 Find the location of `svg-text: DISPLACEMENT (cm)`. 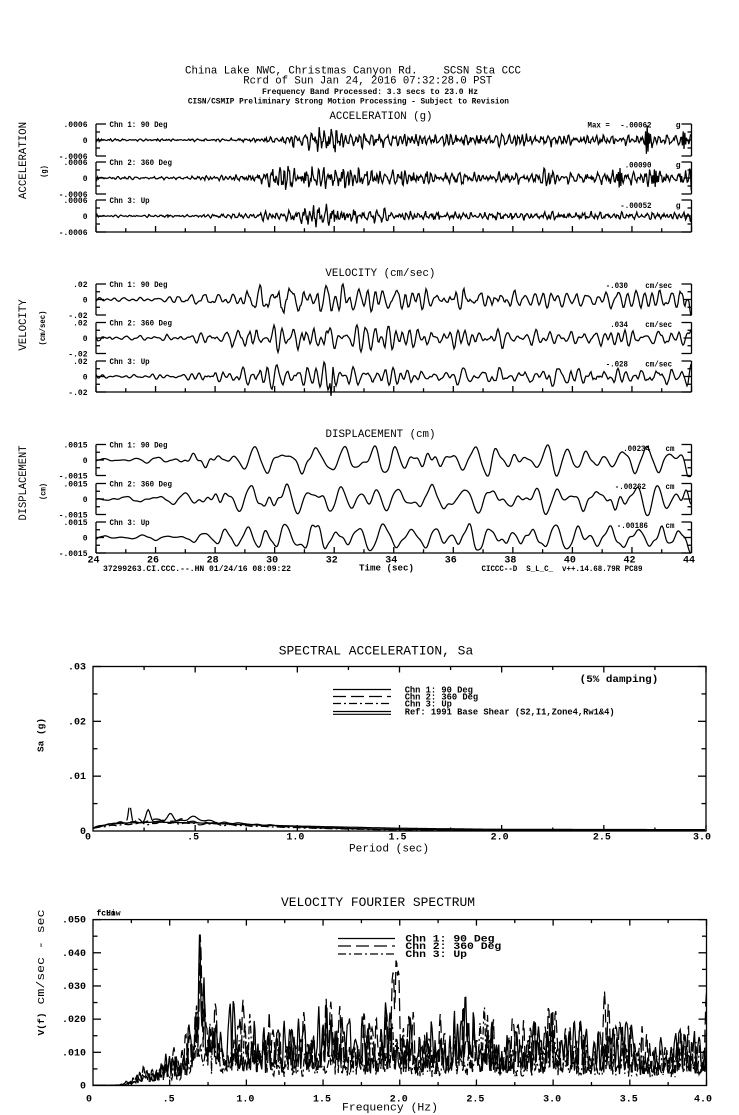

svg-text: DISPLACEMENT (cm) is located at coordinates (381, 435).